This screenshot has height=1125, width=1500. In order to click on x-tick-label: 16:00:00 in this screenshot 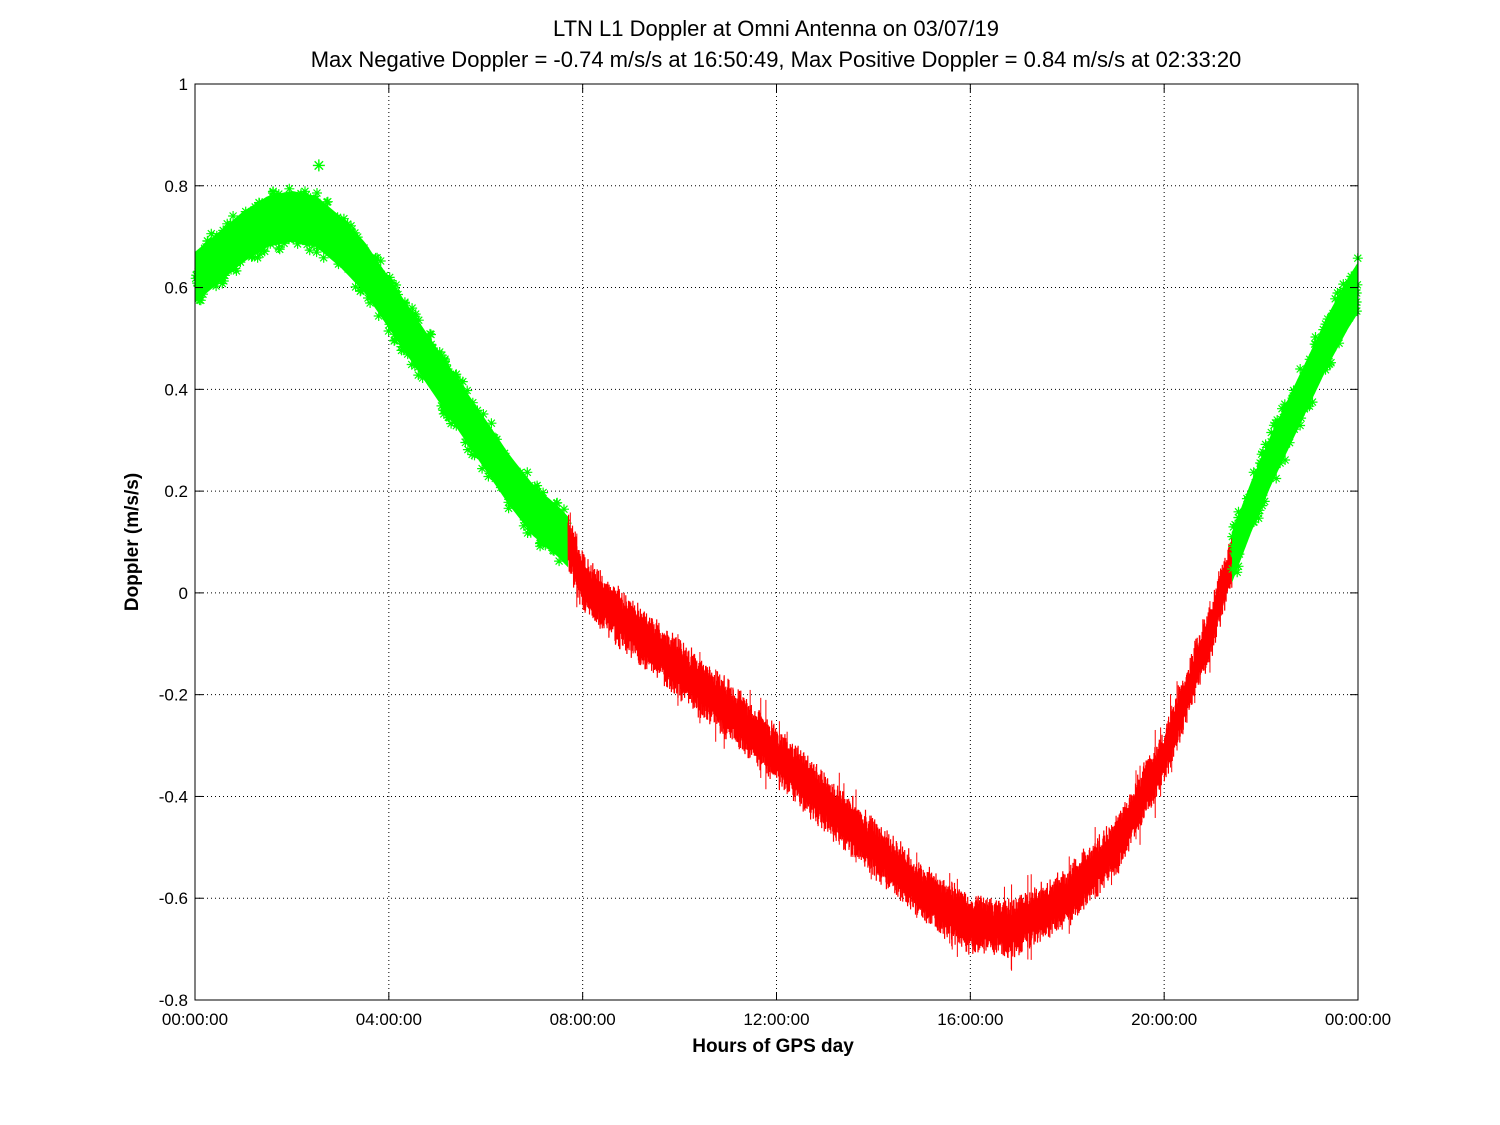, I will do `click(970, 1019)`.